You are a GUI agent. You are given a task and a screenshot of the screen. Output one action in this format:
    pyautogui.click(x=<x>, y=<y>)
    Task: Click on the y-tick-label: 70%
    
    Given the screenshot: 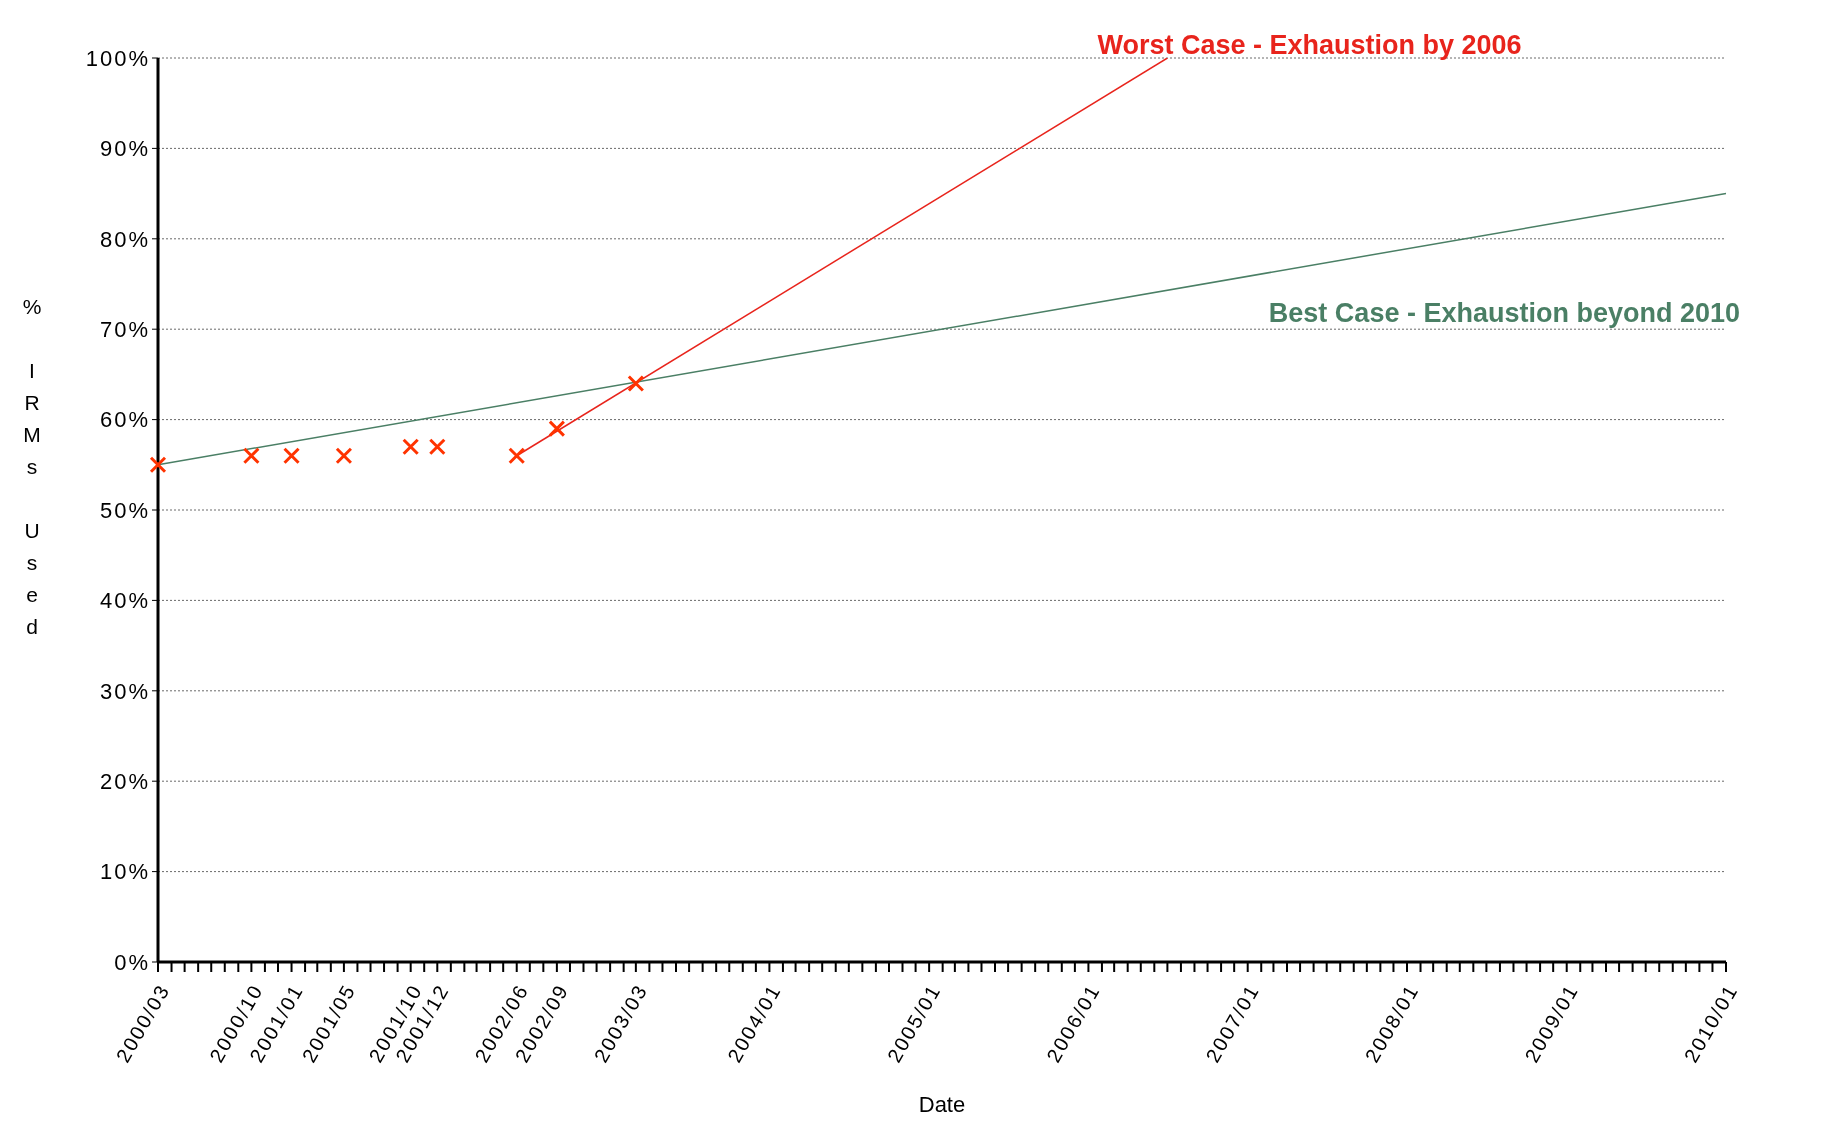 What is the action you would take?
    pyautogui.click(x=124, y=330)
    